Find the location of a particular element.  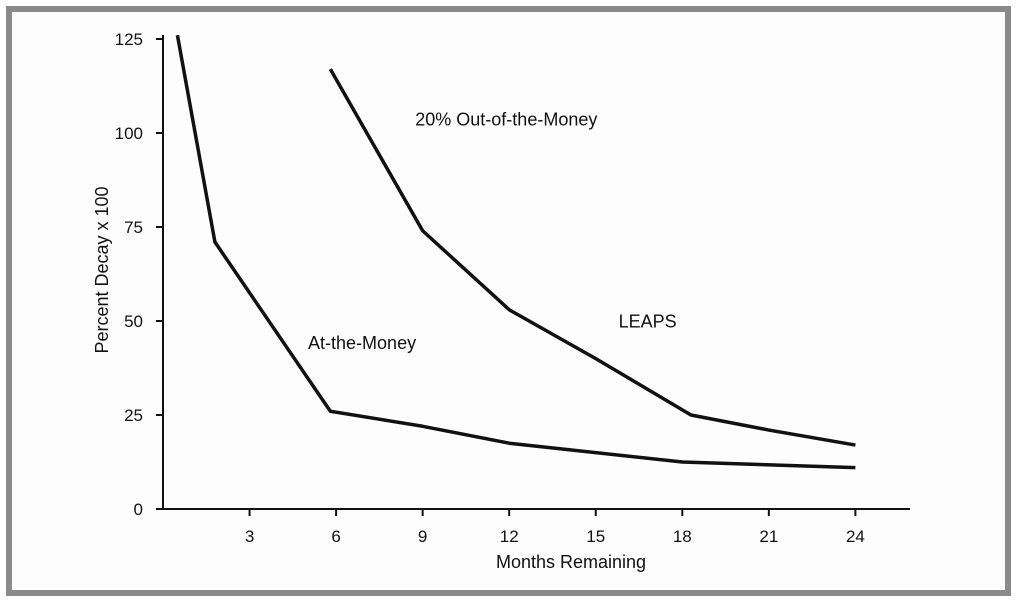

y-tick-label: 25 is located at coordinates (133, 415).